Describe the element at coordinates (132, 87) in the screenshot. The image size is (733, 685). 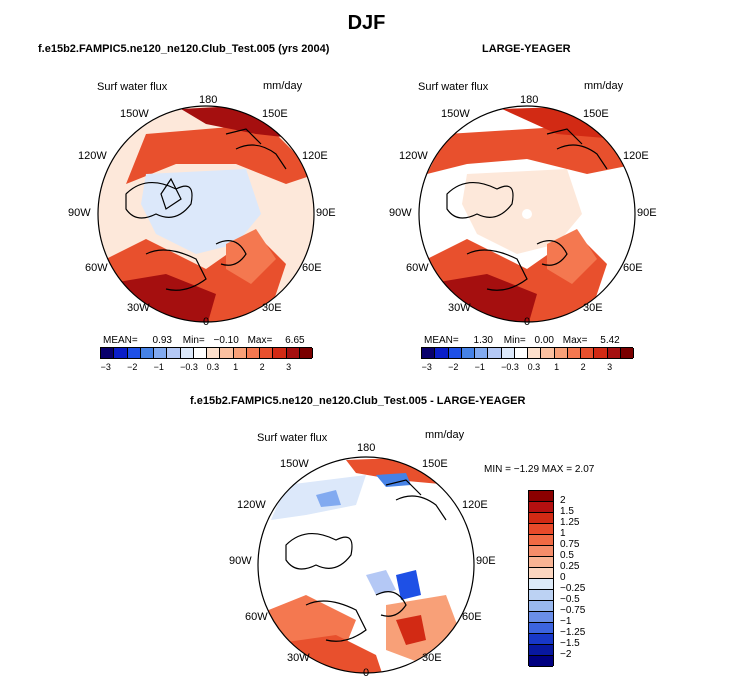
I see `panel1-variable-label: Surf water flux` at that location.